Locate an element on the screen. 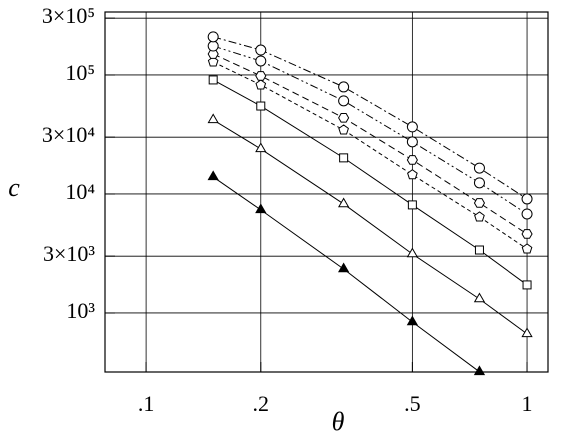 The width and height of the screenshot is (567, 435). x-axis-label: θ is located at coordinates (338, 421).